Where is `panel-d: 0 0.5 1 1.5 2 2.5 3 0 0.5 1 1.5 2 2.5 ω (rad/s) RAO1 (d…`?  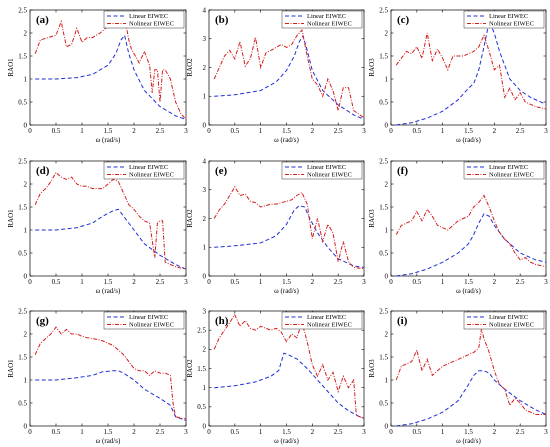
panel-d: 0 0.5 1 1.5 2 2.5 3 0 0.5 1 1.5 2 2.5 ω (rad/s) RAO1 (d… is located at coordinates (97, 226).